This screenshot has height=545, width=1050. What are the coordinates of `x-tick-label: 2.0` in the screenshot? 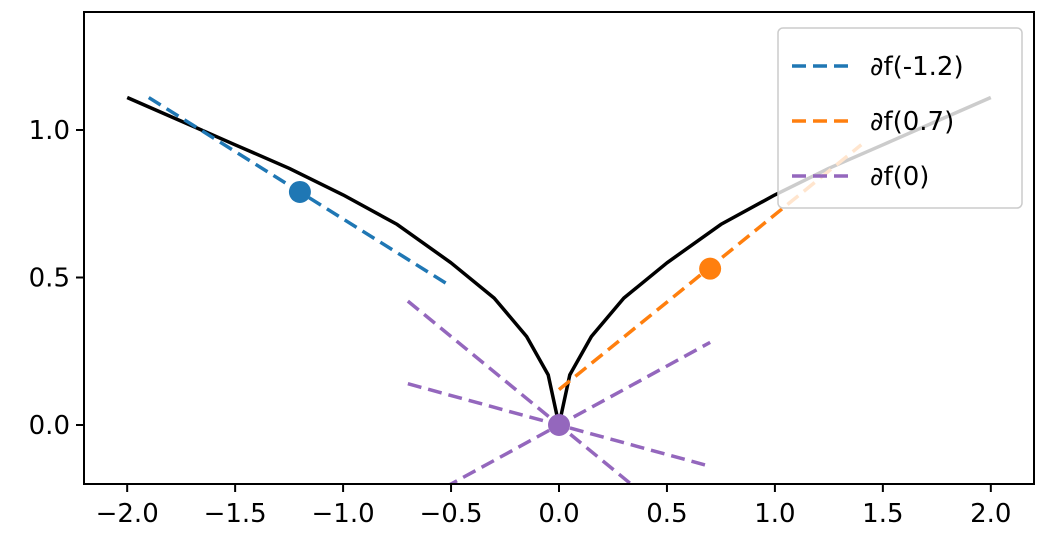 It's located at (990, 514).